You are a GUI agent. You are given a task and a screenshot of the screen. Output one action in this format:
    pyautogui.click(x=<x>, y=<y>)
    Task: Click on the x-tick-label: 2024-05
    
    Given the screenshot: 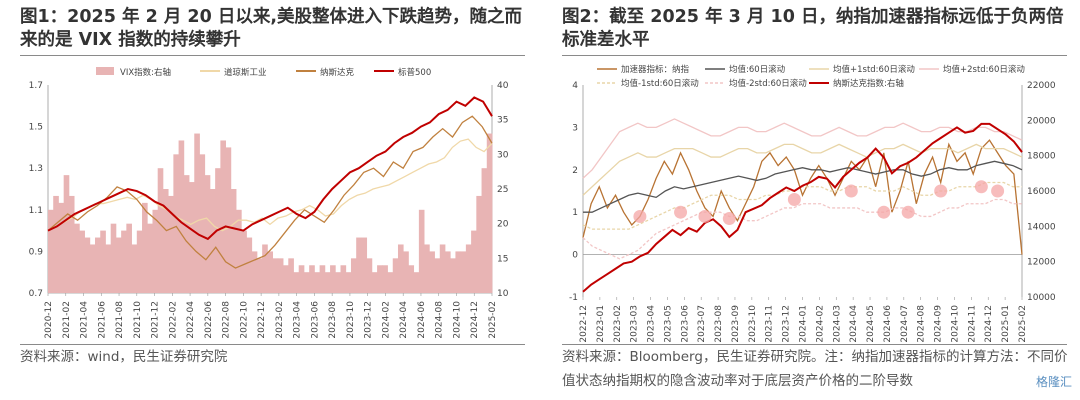 What is the action you would take?
    pyautogui.click(x=871, y=324)
    